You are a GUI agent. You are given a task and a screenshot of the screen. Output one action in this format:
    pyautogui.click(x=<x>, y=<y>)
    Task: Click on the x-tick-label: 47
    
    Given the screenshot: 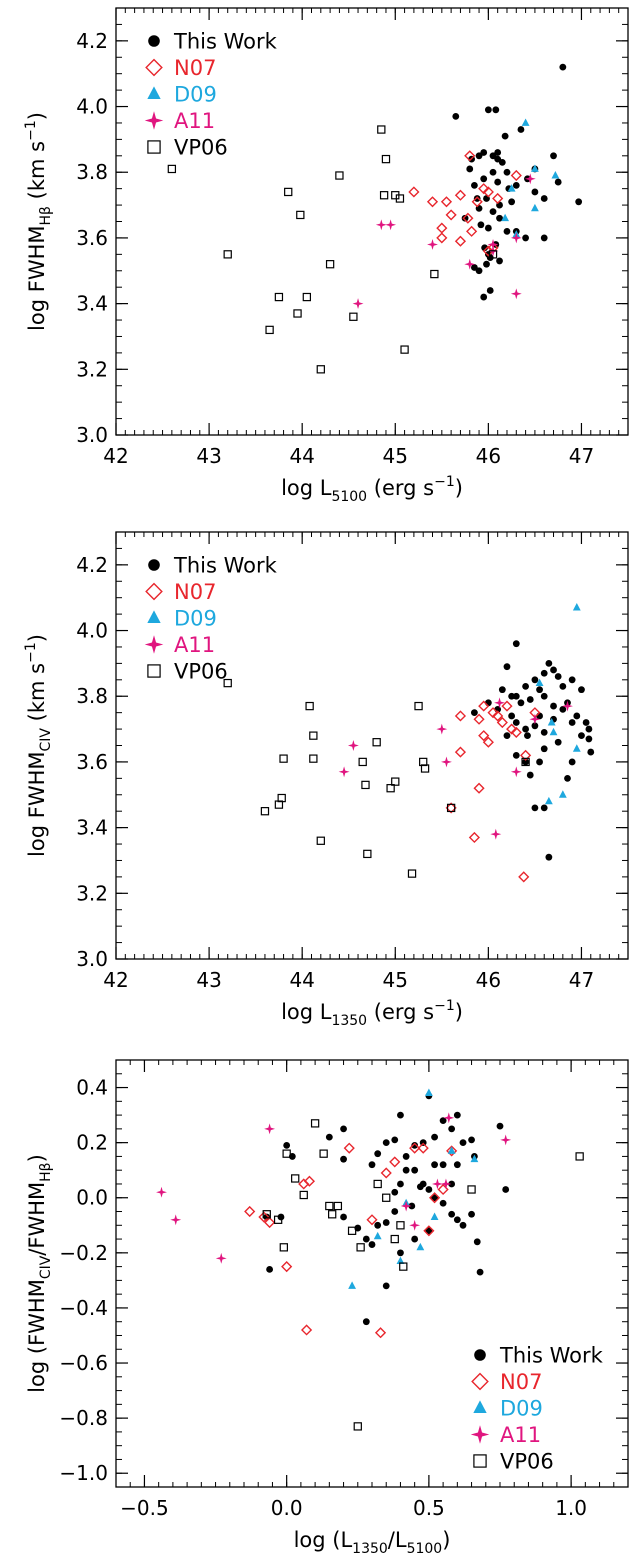 What is the action you would take?
    pyautogui.click(x=581, y=456)
    